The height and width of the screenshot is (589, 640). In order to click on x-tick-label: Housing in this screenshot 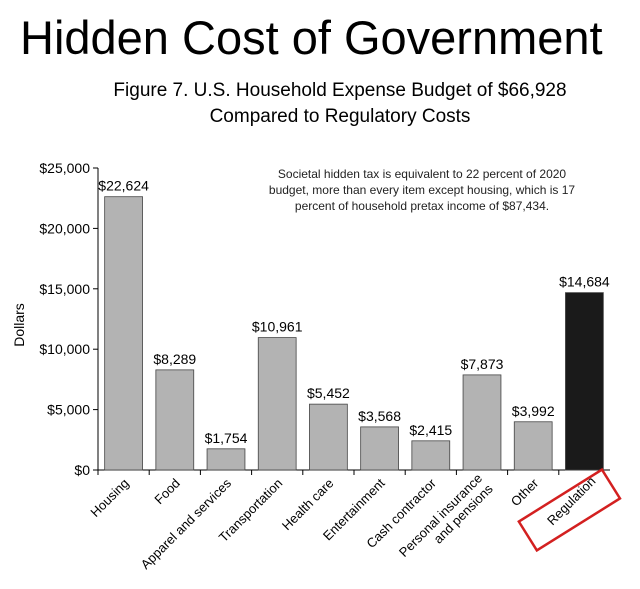, I will do `click(109, 498)`.